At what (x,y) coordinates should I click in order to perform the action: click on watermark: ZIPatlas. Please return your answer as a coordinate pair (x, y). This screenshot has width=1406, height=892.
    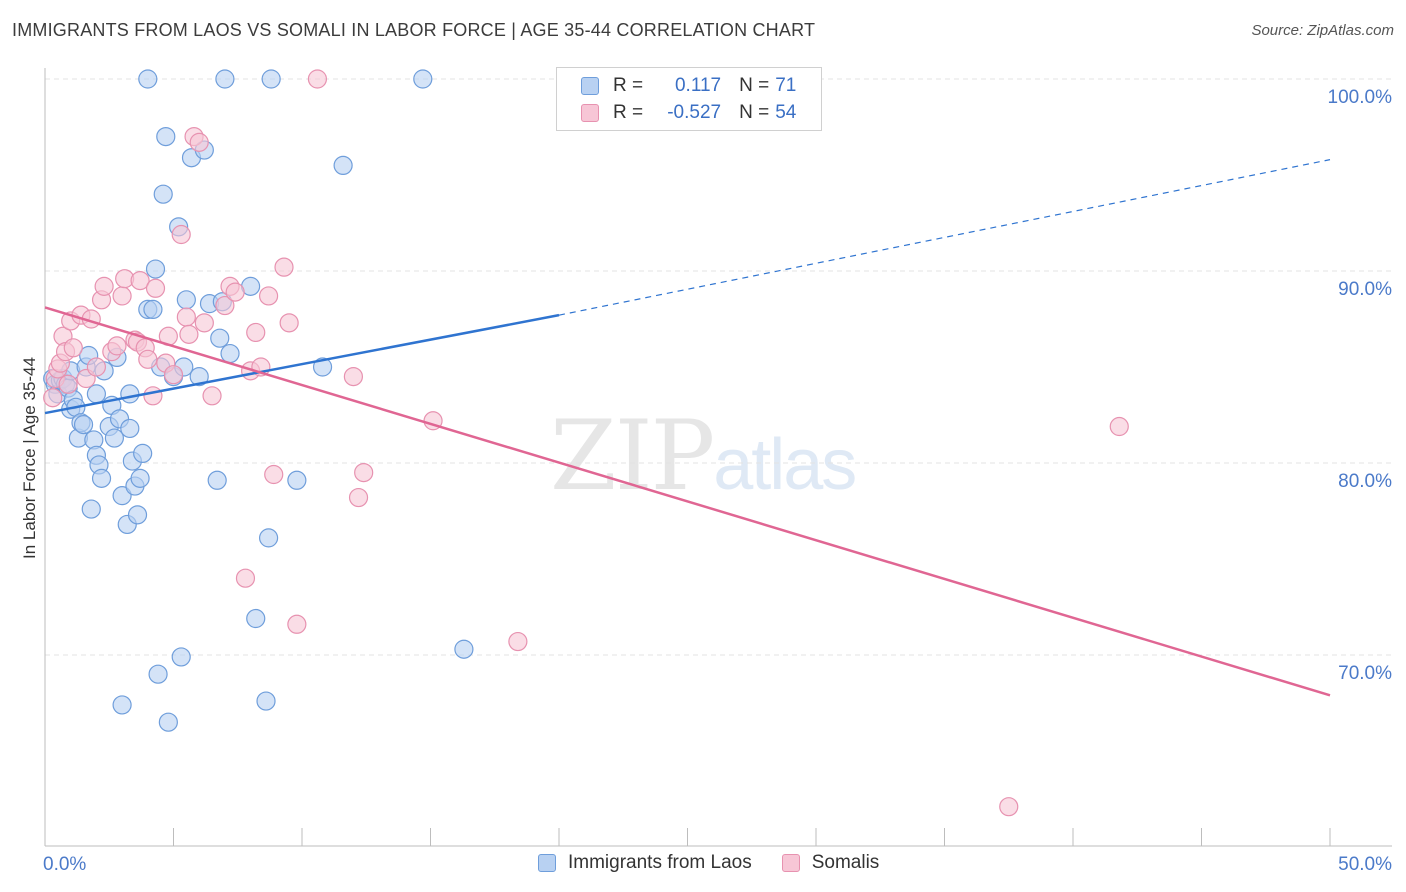
    Looking at the image, I should click on (703, 456).